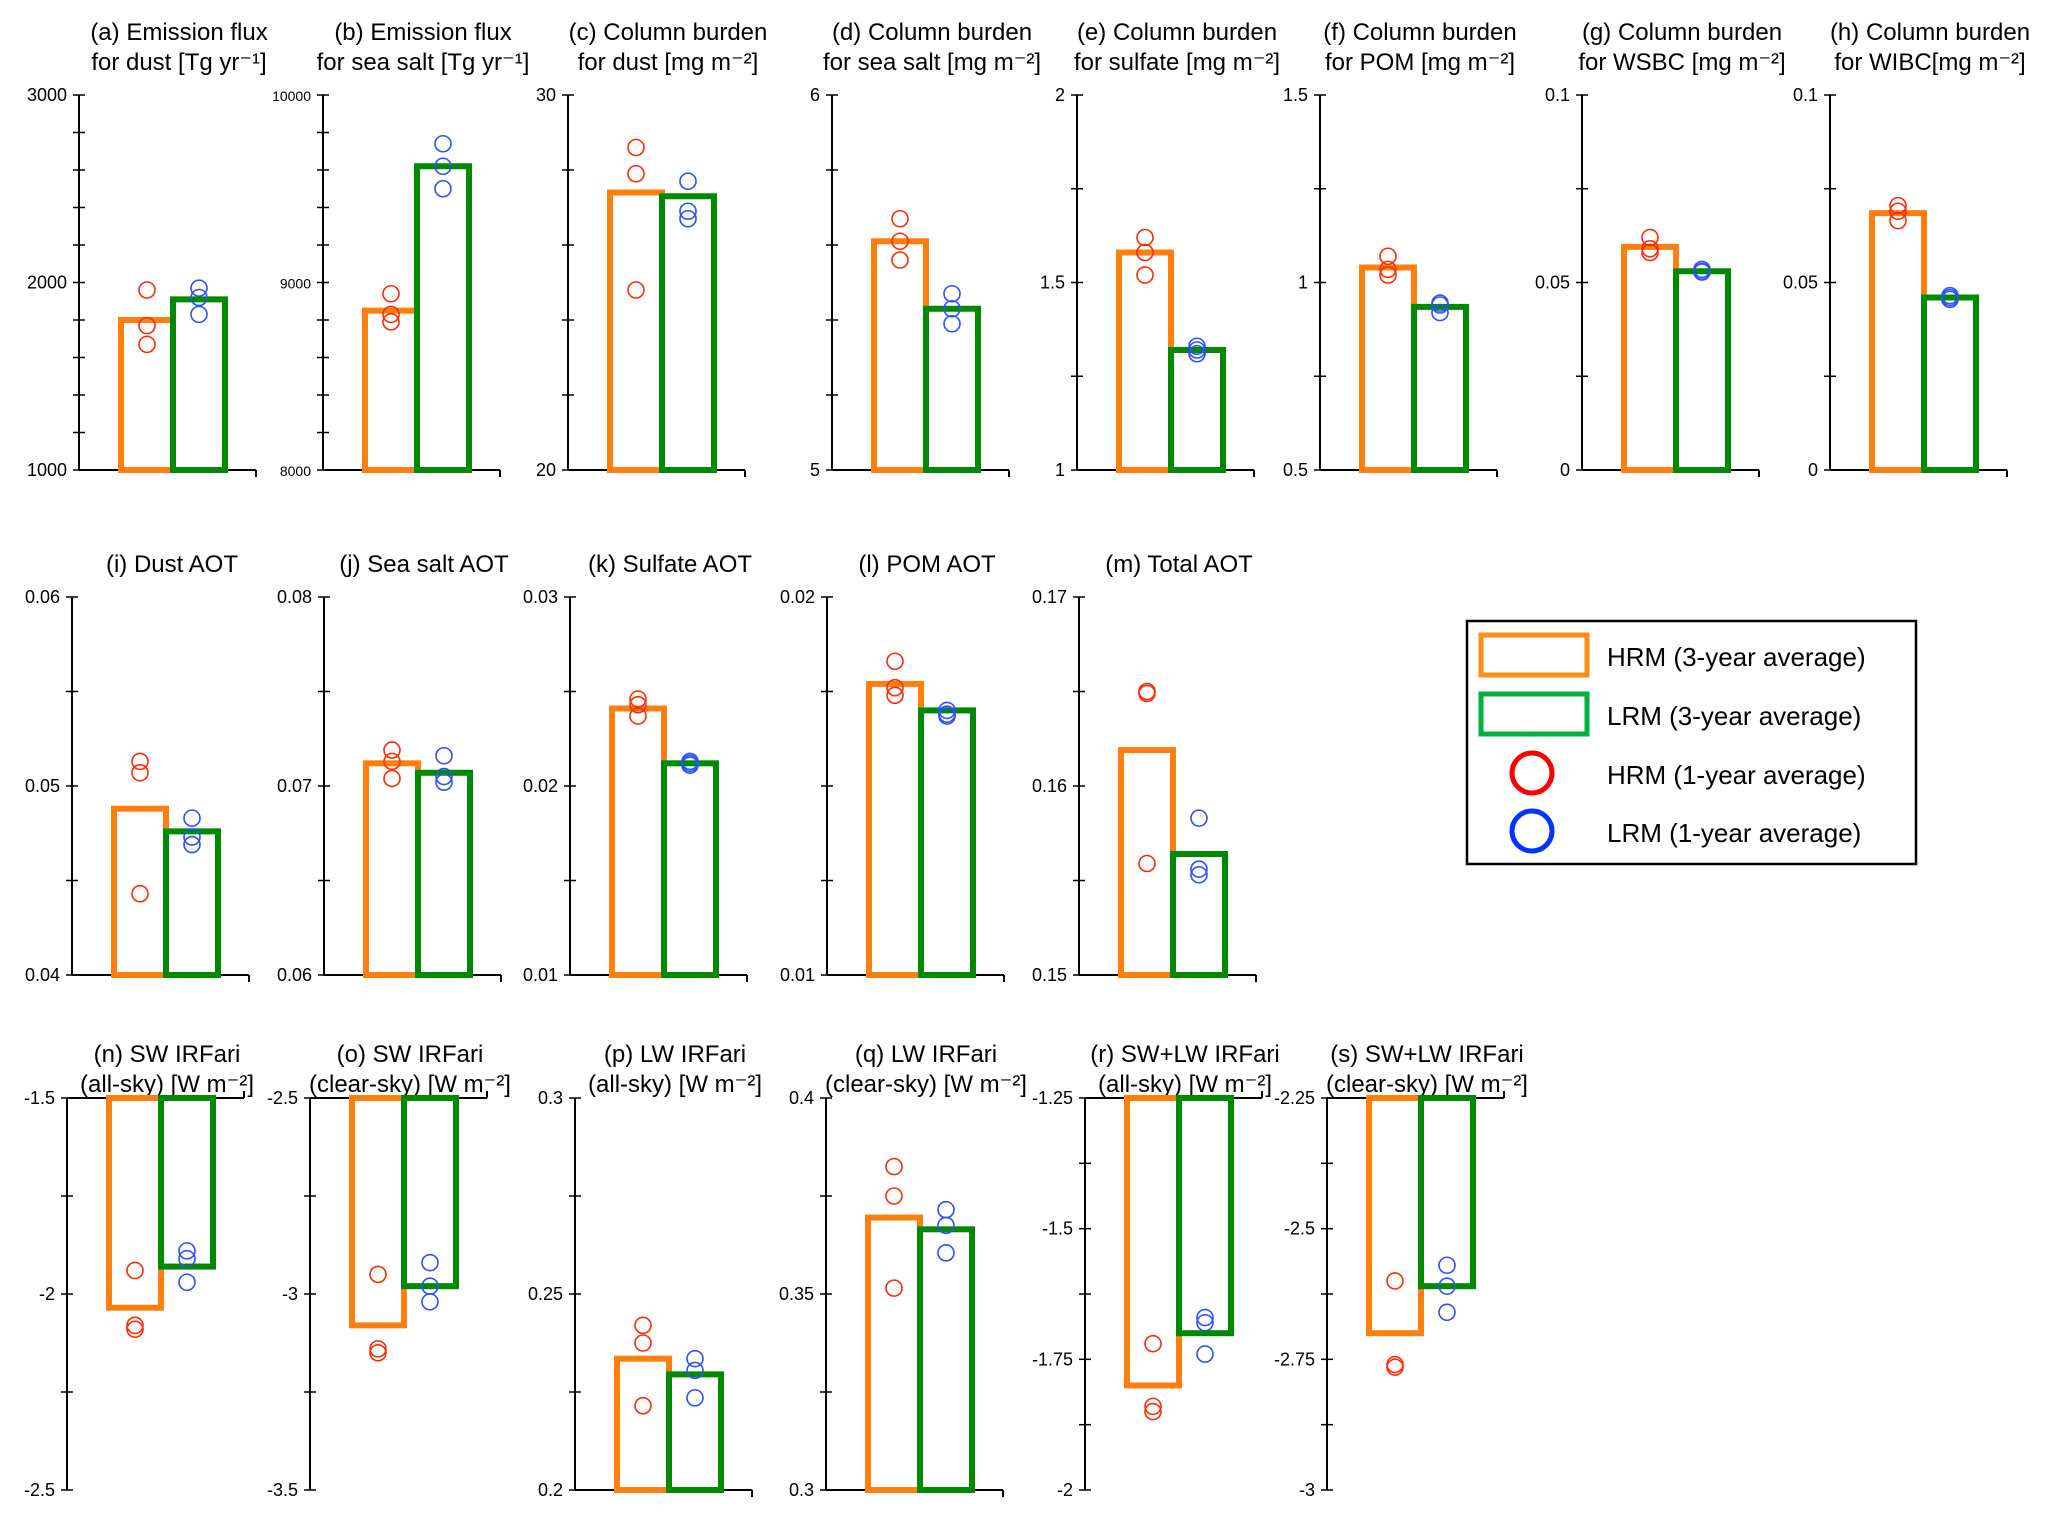  I want to click on y-tick-label: 0.1, so click(1805, 95).